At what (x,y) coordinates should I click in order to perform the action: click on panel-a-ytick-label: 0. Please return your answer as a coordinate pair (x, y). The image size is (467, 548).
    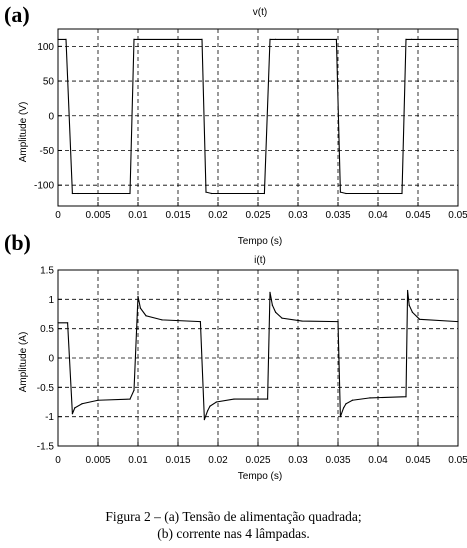
    Looking at the image, I should click on (51, 116).